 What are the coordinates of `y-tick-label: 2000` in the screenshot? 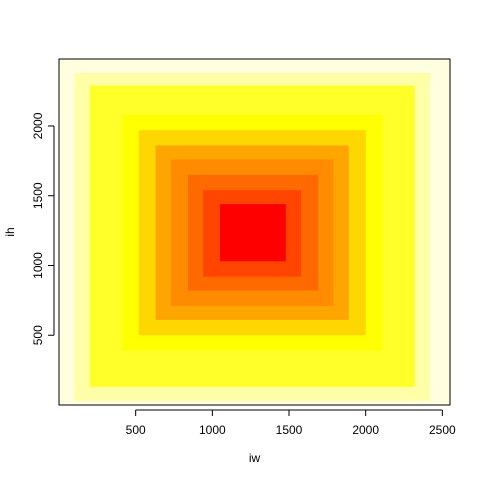 It's located at (38, 125).